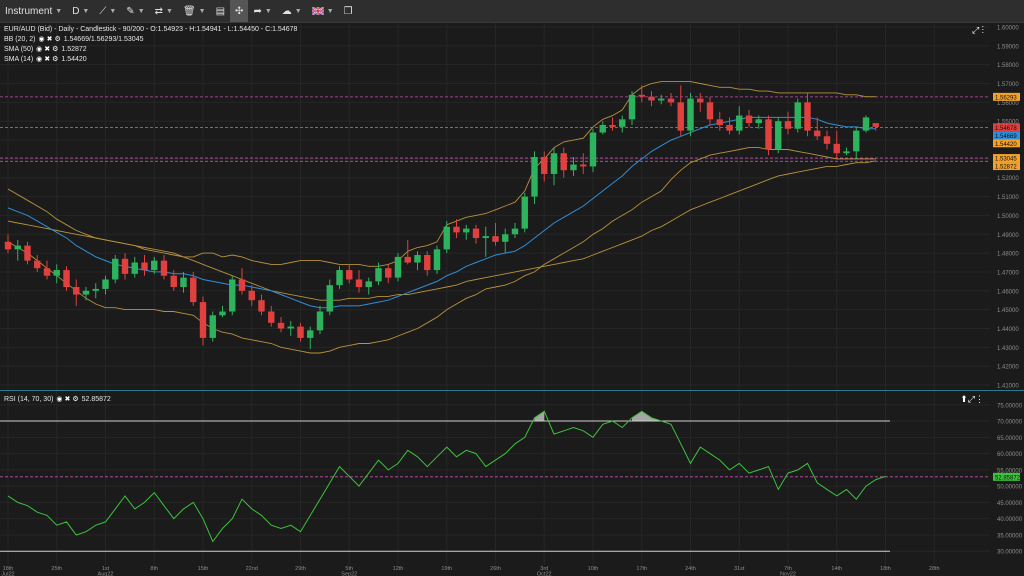 Image resolution: width=1024 pixels, height=576 pixels. I want to click on price-tag-label: 1.54678, so click(1006, 129).